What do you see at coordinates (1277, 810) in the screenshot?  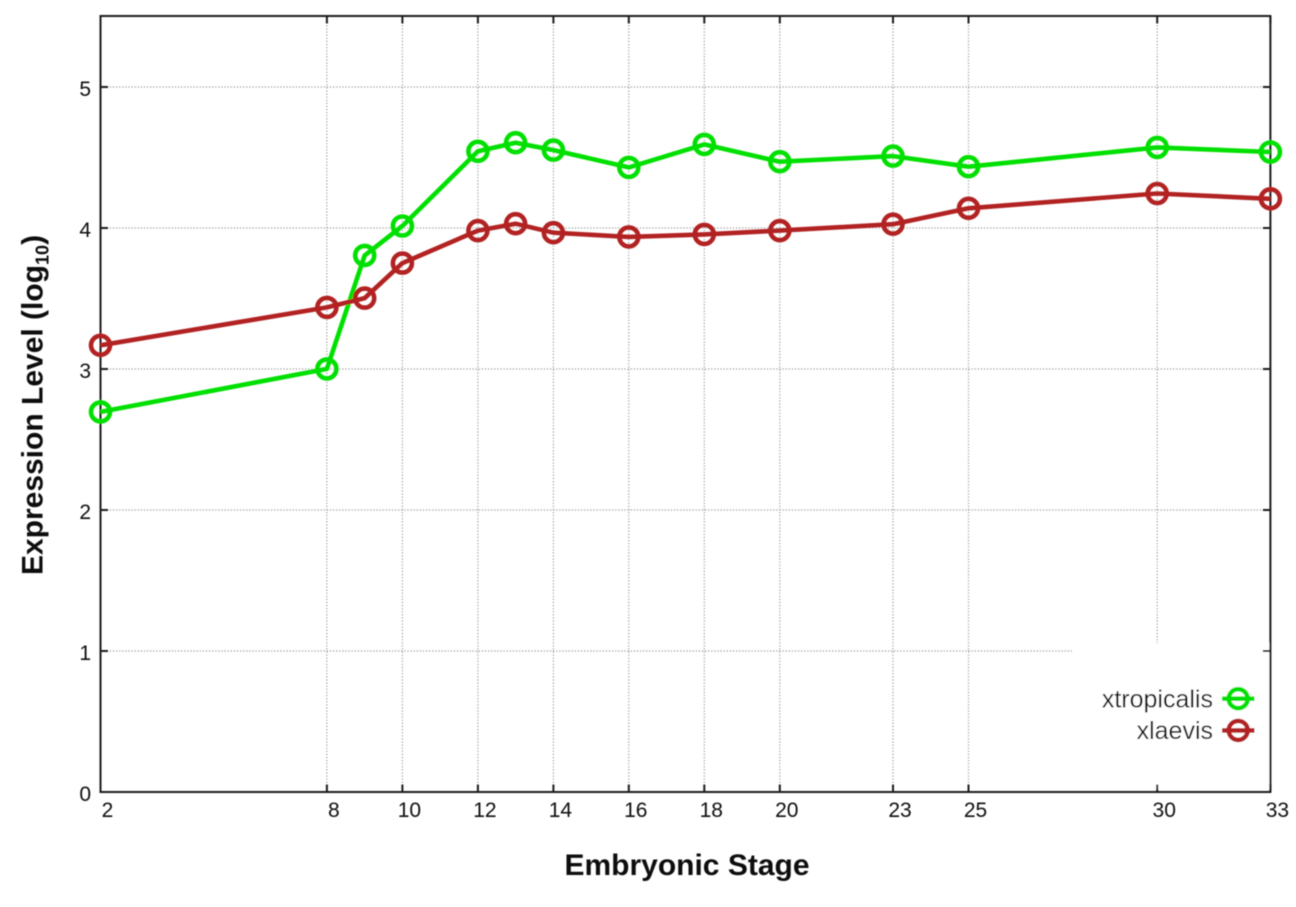 I see `svg-text: 33` at bounding box center [1277, 810].